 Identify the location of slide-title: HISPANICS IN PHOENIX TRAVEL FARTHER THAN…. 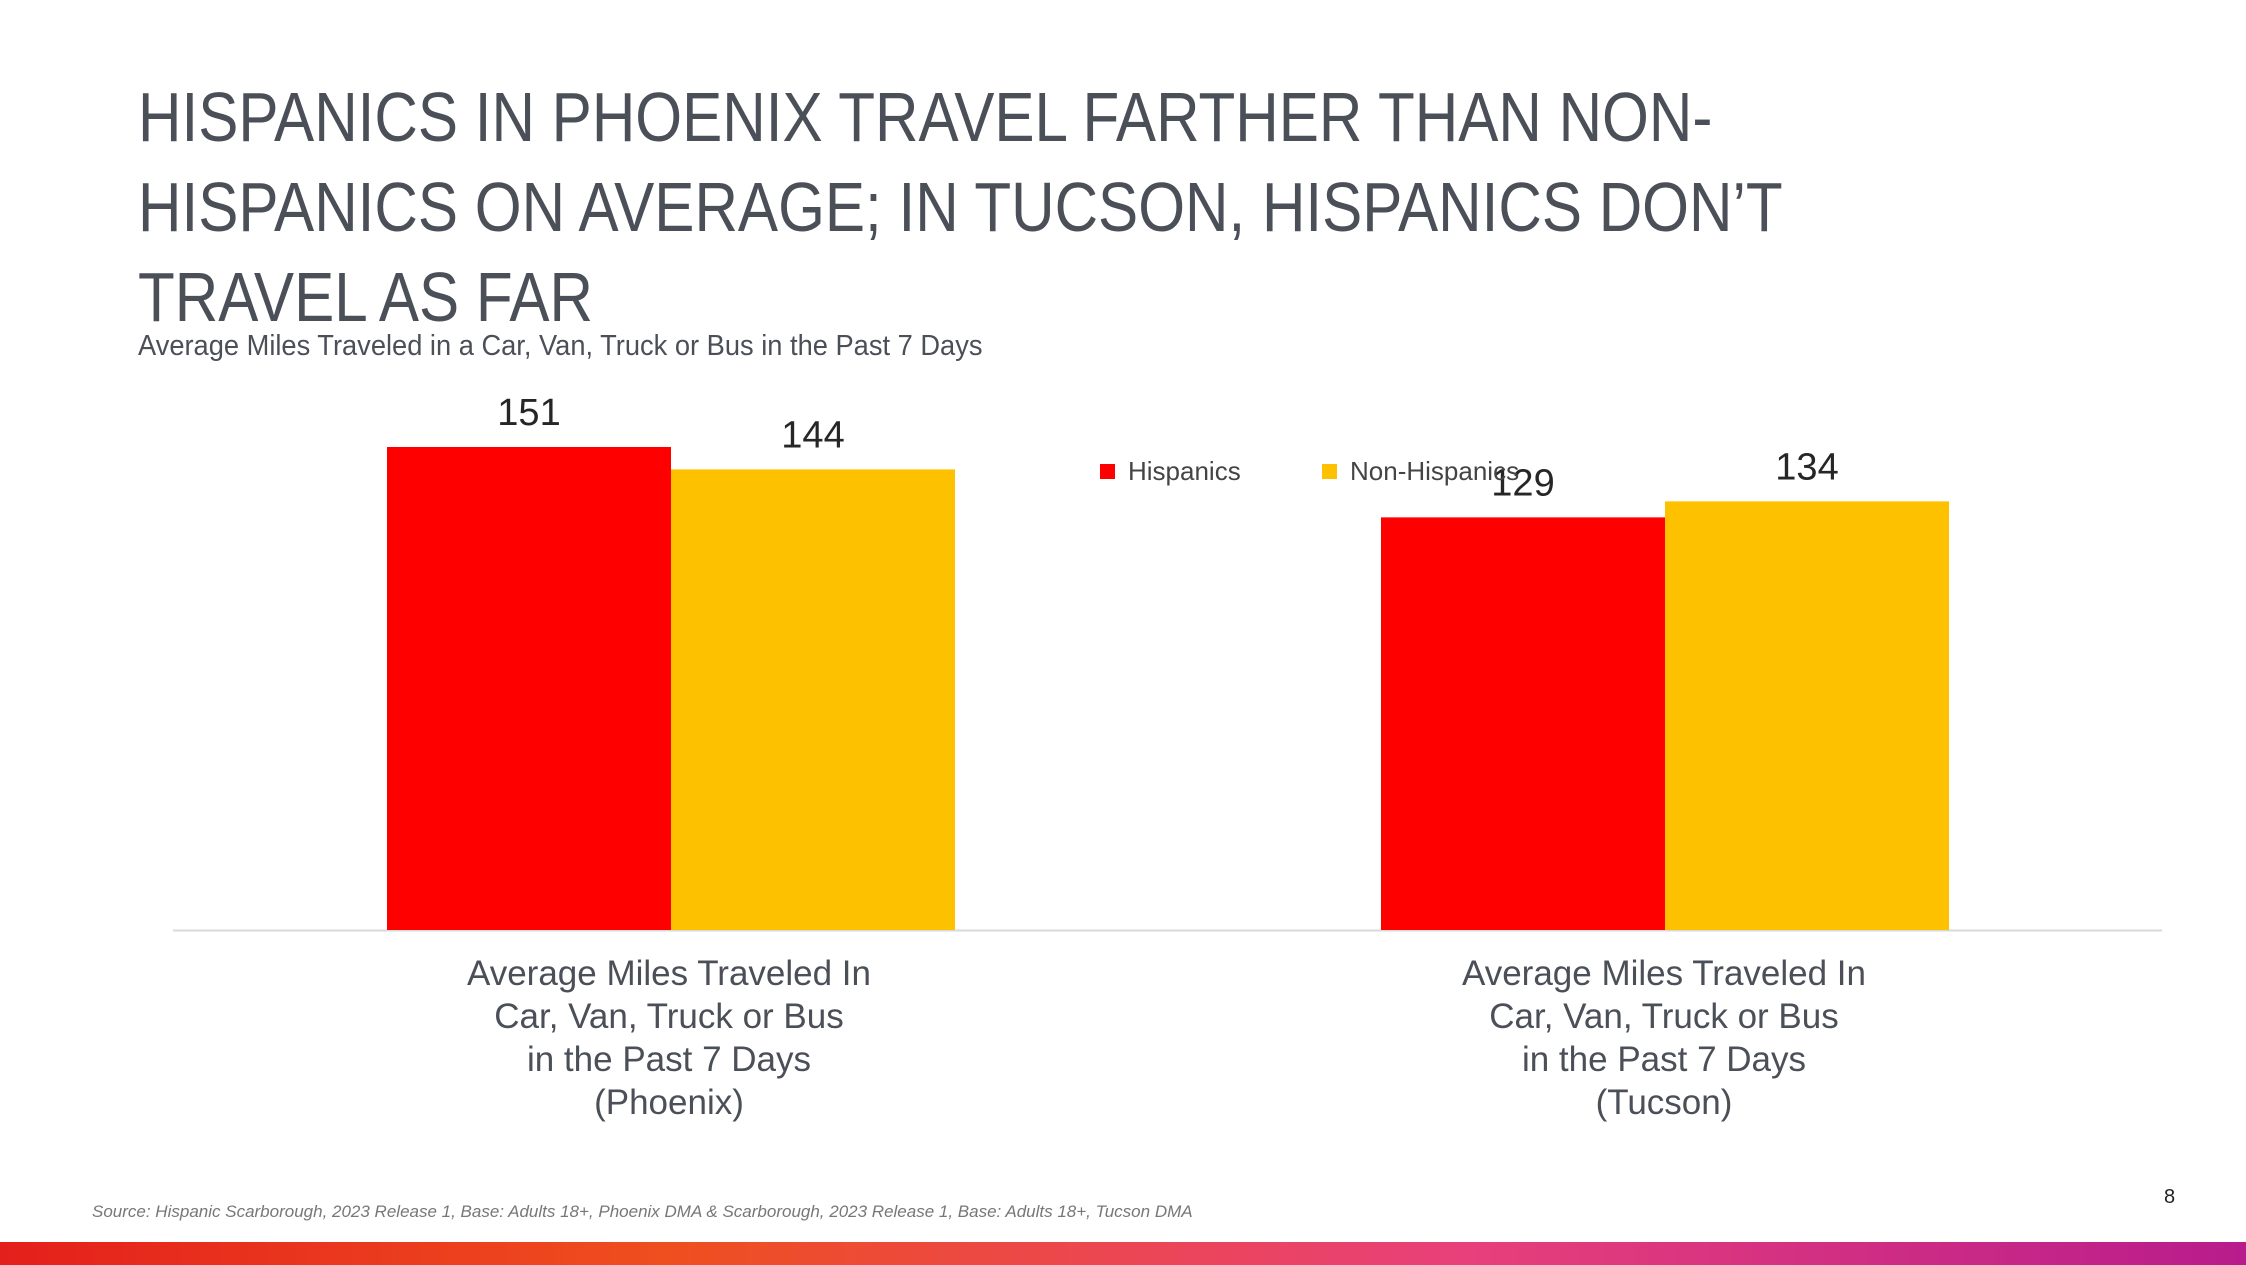
(960, 207).